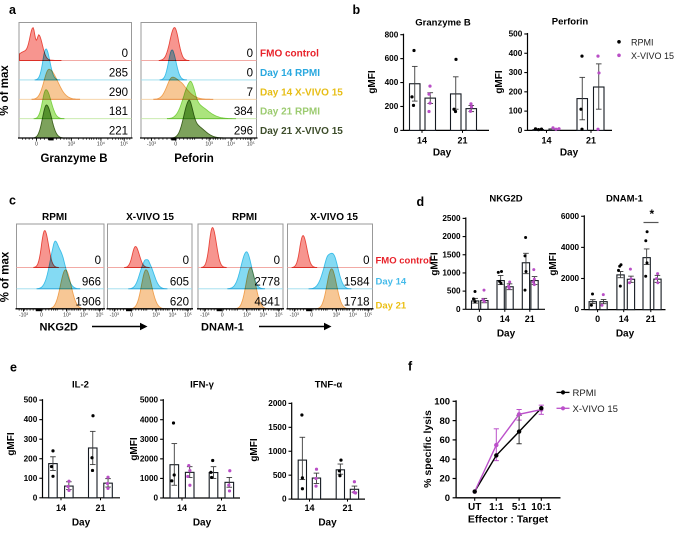 This screenshot has height=535, width=676. Describe the element at coordinates (5, 276) in the screenshot. I see `svg-text: % of max` at that location.